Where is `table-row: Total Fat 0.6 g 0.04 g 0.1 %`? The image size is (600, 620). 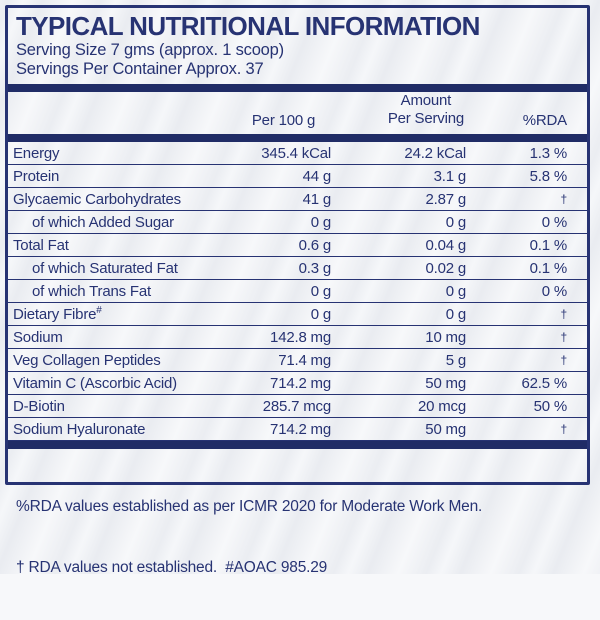 table-row: Total Fat 0.6 g 0.04 g 0.1 % is located at coordinates (297, 246).